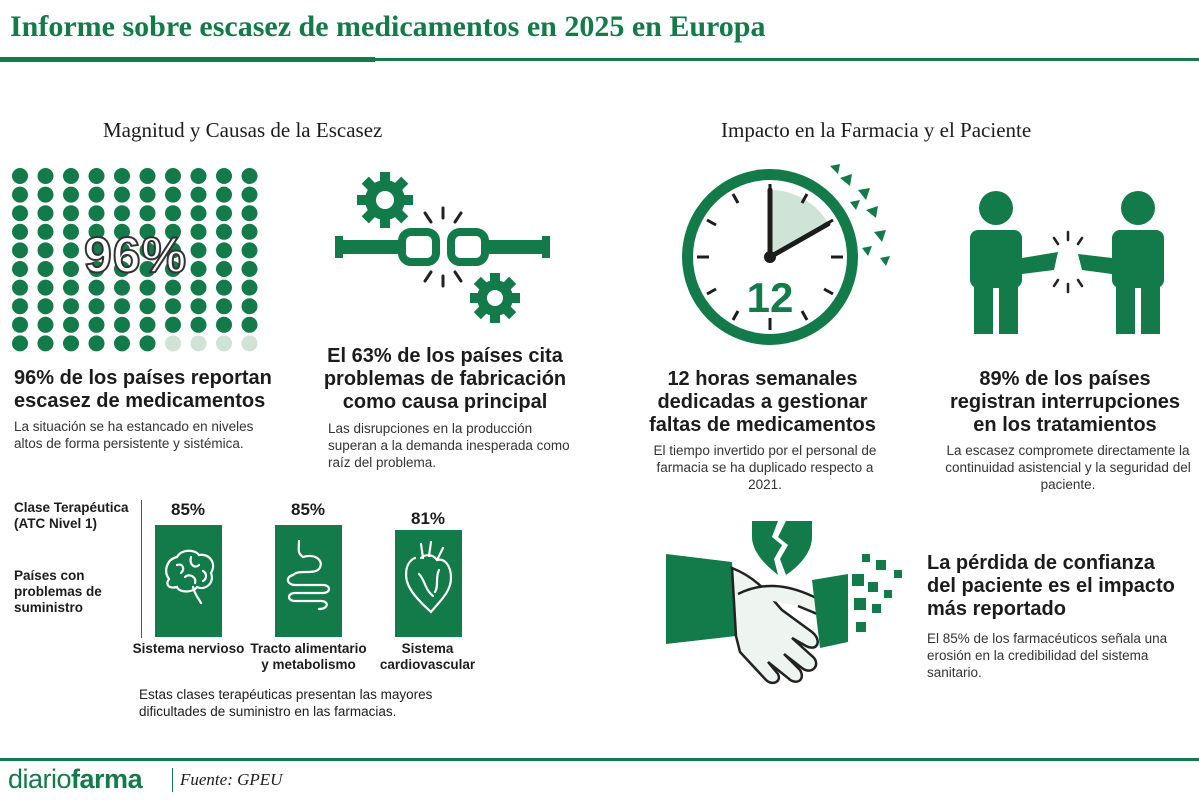 Image resolution: width=1199 pixels, height=800 pixels. Describe the element at coordinates (243, 130) in the screenshot. I see `left-section-heading: Magnitud y Causas de la Escasez` at that location.